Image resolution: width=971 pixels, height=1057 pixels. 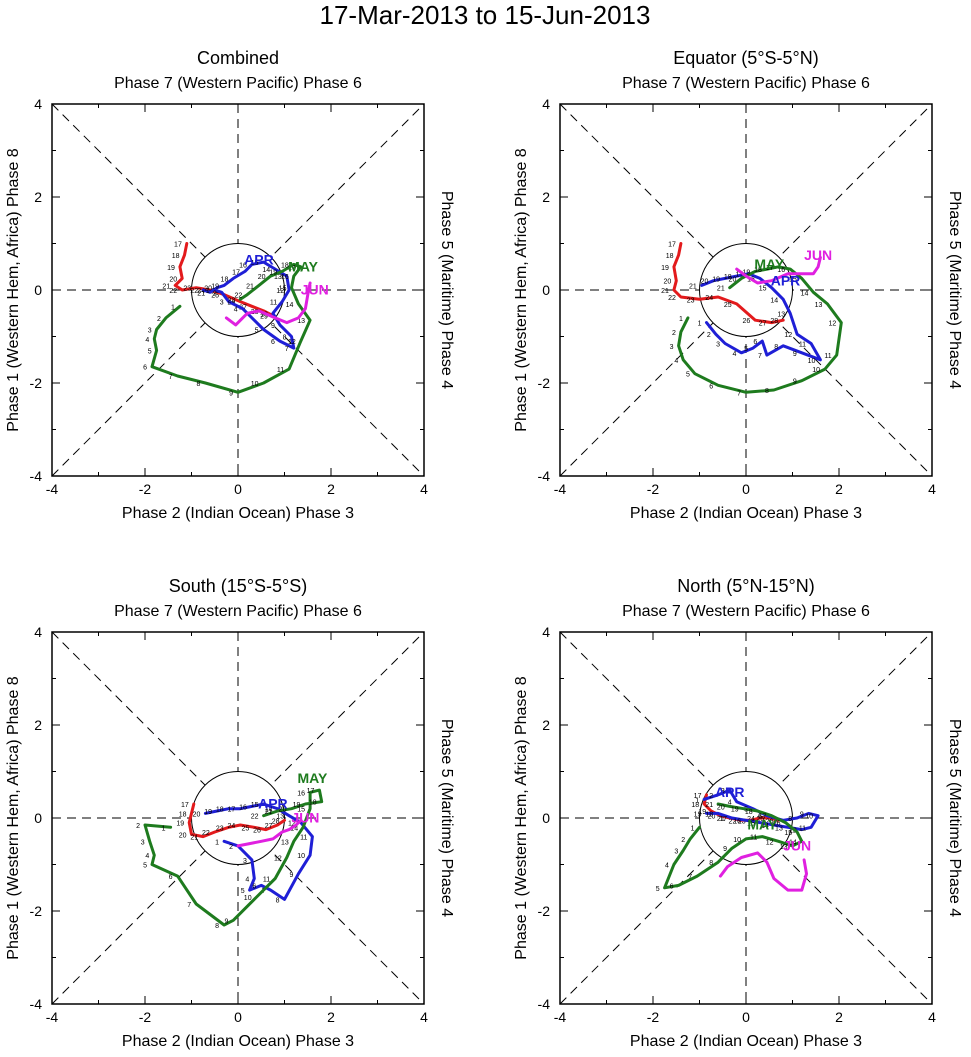 I want to click on y-tick-label: 0, so click(x=546, y=290).